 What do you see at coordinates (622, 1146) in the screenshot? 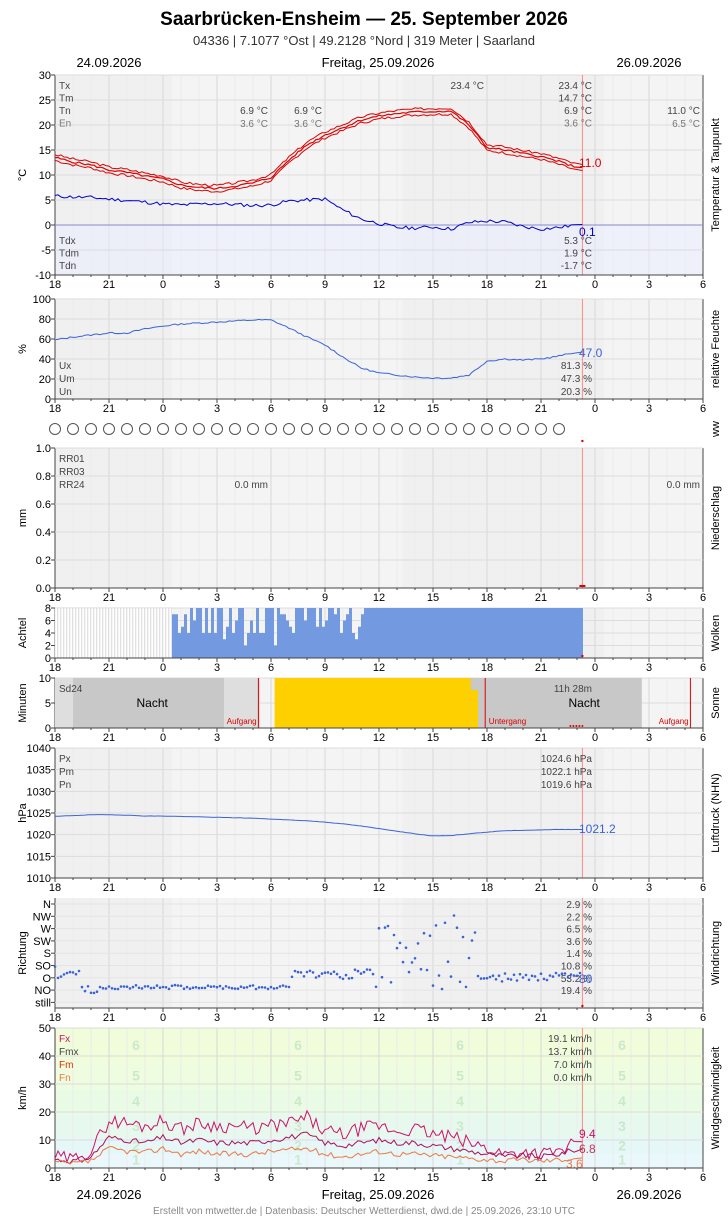
I see `bft-number: 2` at bounding box center [622, 1146].